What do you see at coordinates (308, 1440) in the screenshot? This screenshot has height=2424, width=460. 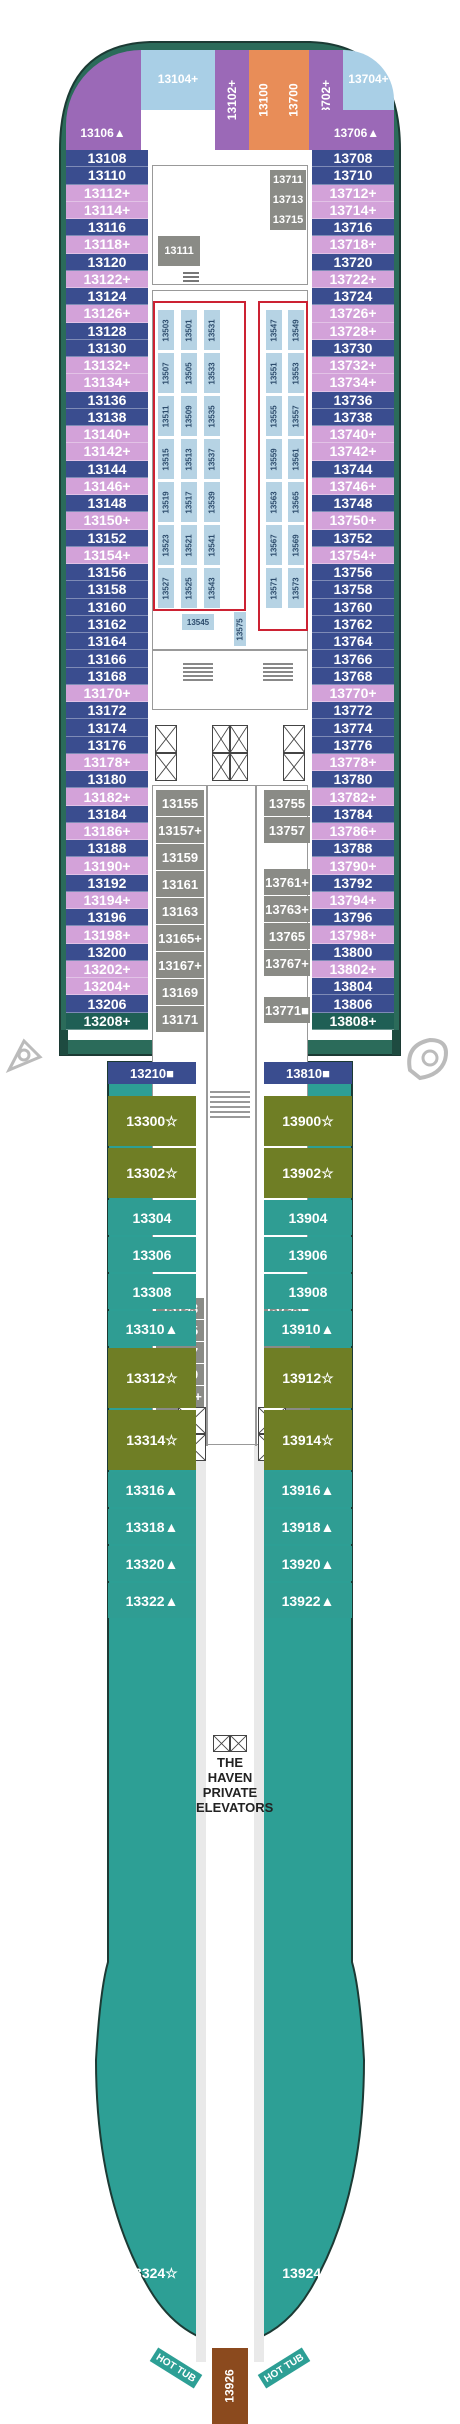 I see `haven-starboard-cabin: 13914☆` at bounding box center [308, 1440].